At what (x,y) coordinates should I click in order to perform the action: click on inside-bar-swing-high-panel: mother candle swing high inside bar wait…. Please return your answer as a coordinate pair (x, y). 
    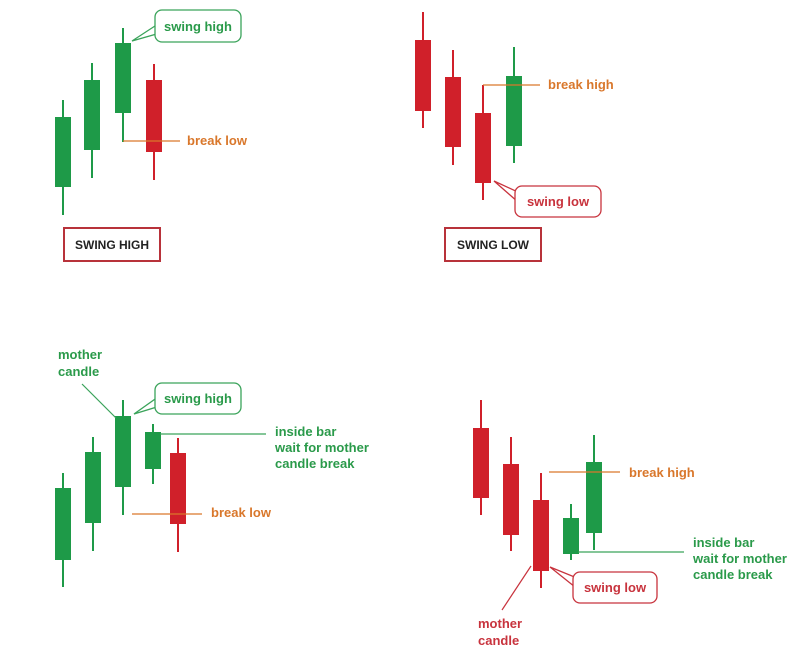
    Looking at the image, I should click on (212, 467).